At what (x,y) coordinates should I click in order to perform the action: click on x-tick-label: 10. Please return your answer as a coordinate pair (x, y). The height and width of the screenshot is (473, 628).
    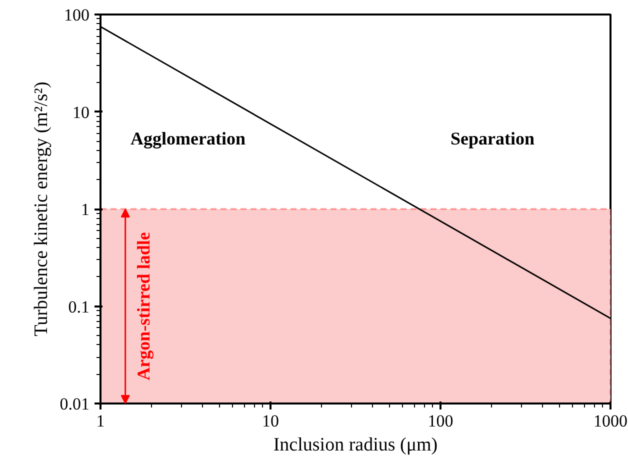
    Looking at the image, I should click on (270, 421).